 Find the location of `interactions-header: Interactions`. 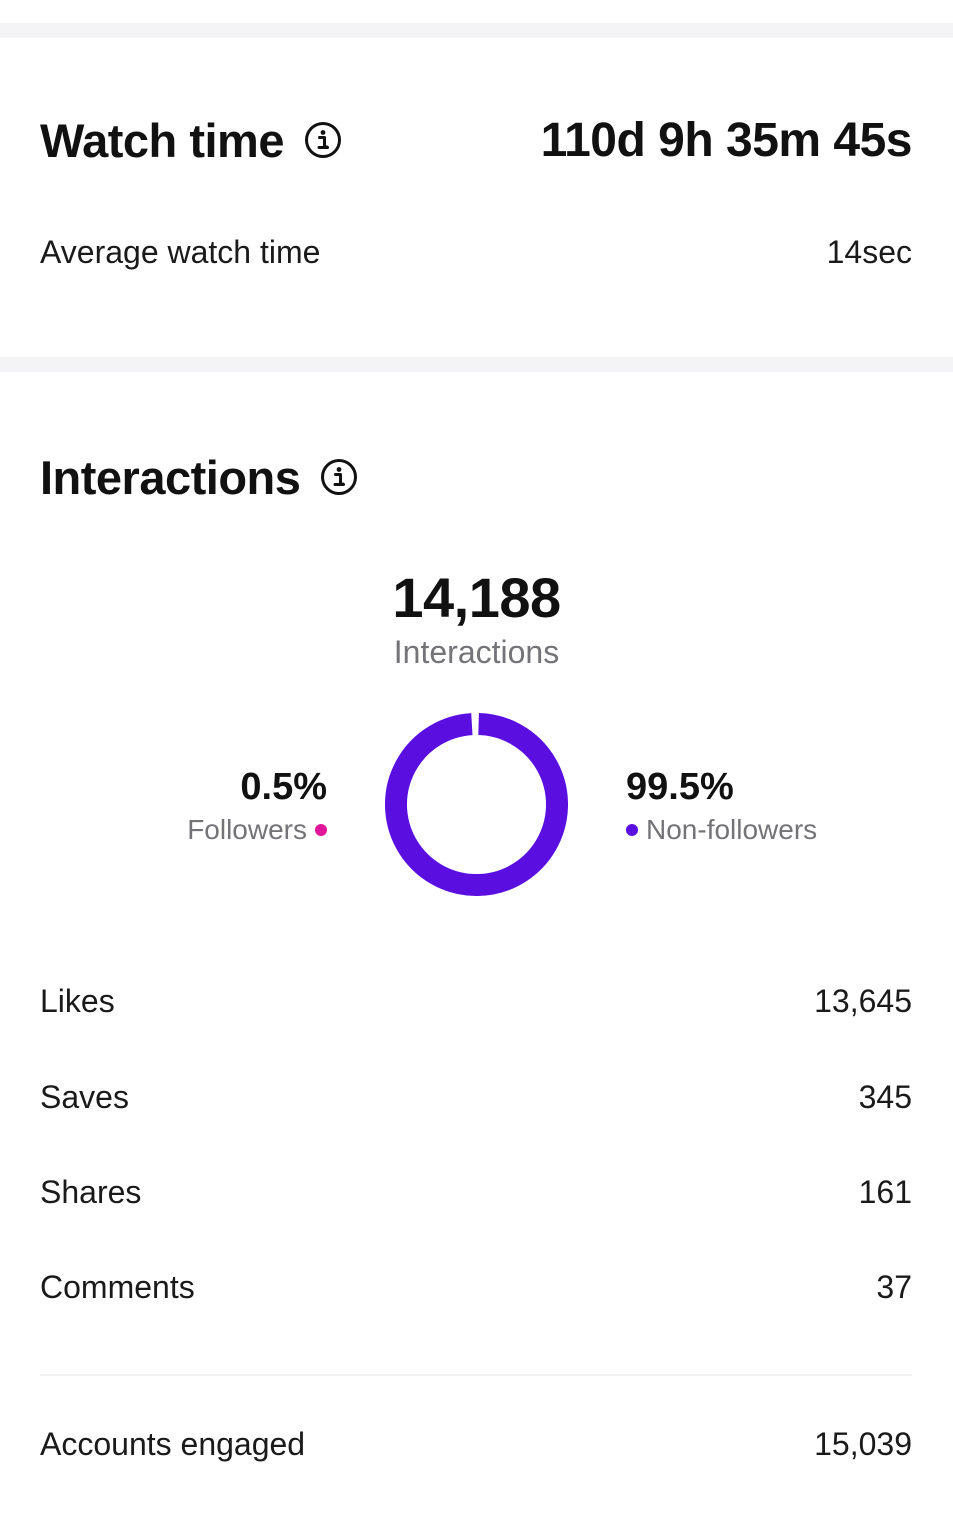

interactions-header: Interactions is located at coordinates (199, 477).